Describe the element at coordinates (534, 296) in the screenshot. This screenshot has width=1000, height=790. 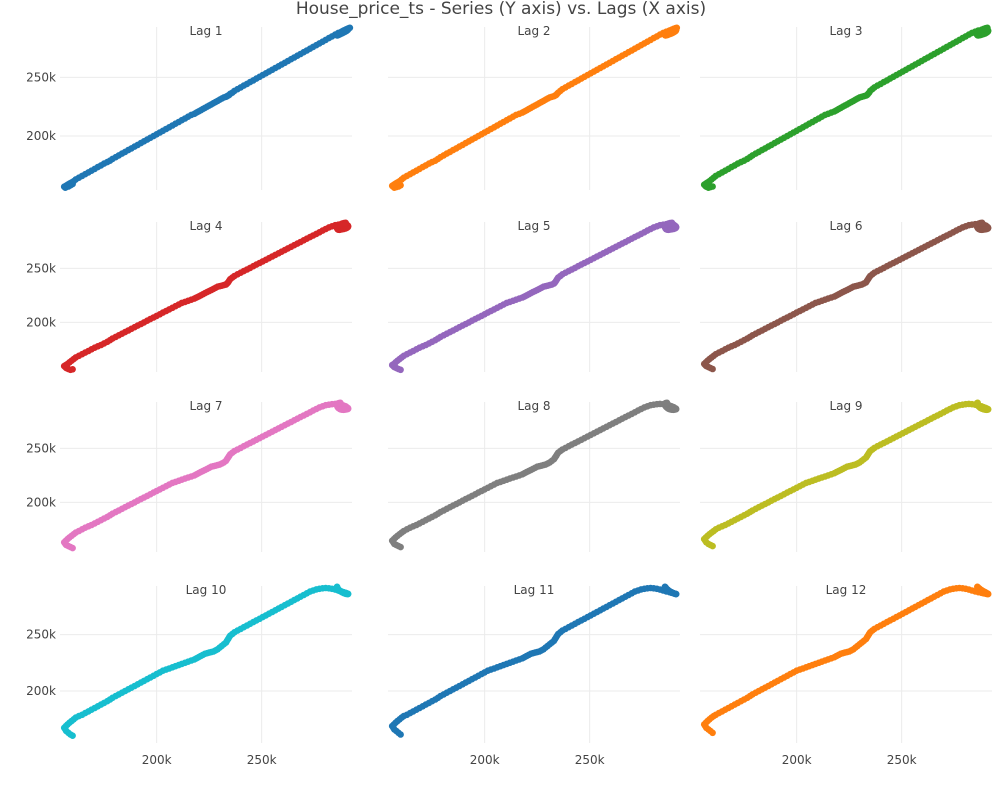
I see `lag-panel-5: Lag 5` at that location.